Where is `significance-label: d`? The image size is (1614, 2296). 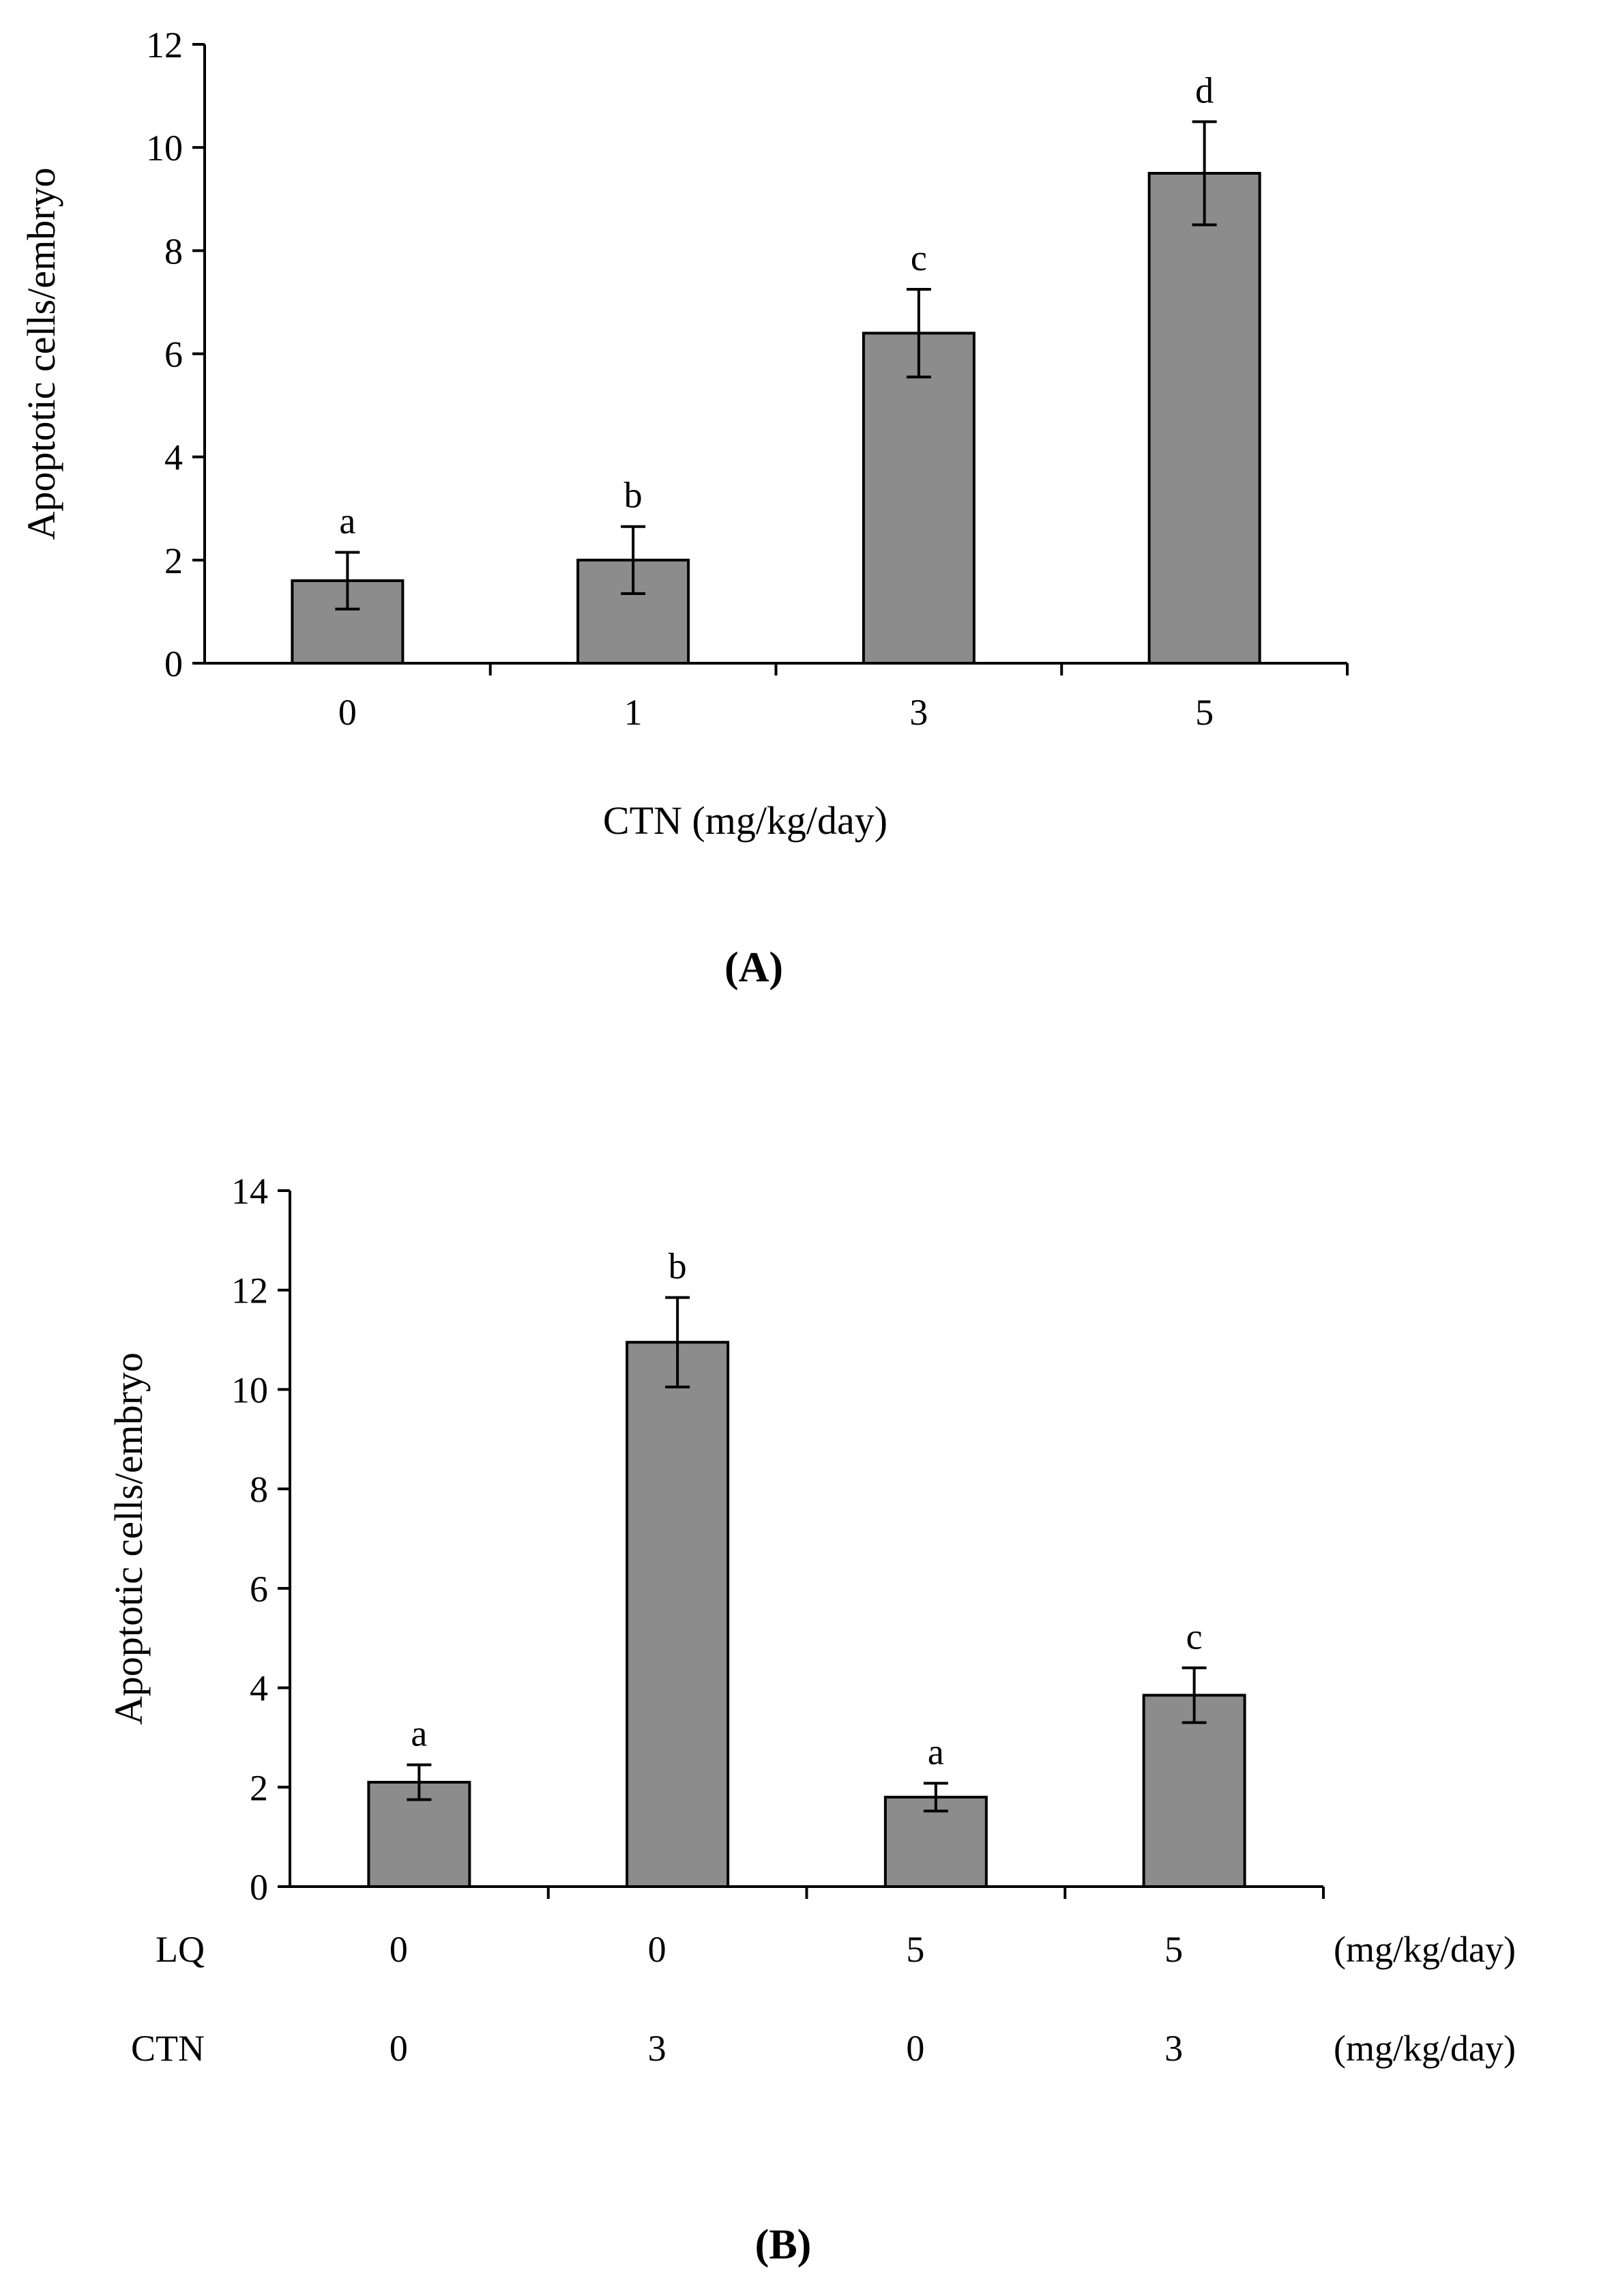 significance-label: d is located at coordinates (1205, 90).